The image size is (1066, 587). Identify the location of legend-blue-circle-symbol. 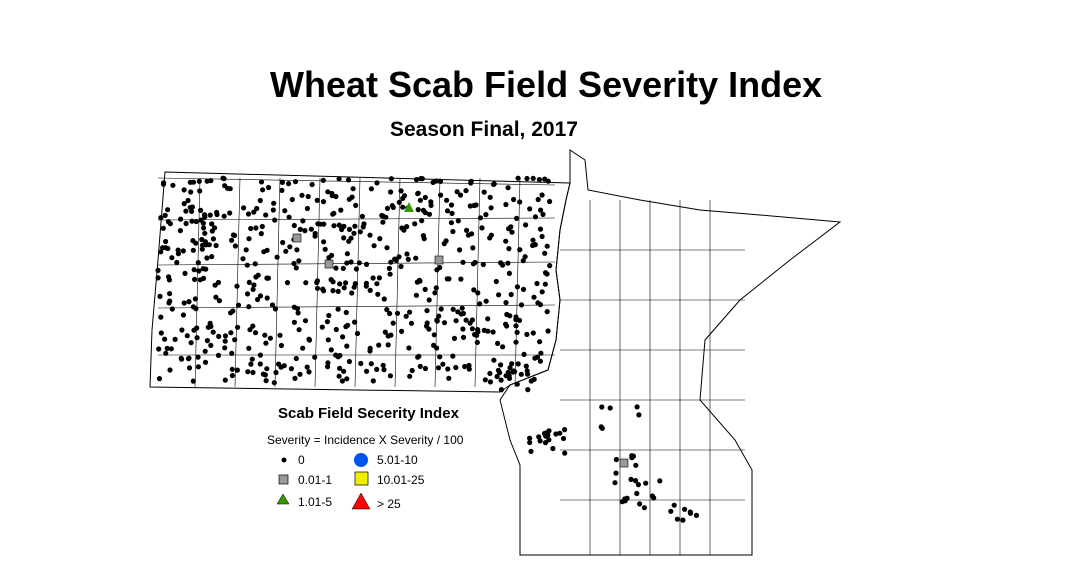
(361, 460).